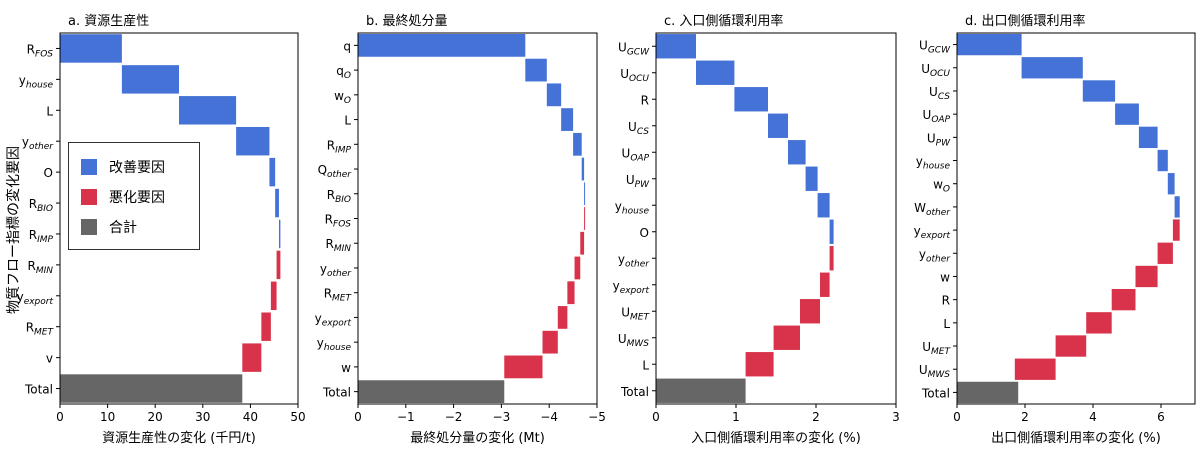 The image size is (1200, 455). I want to click on legend-item-improve: 改善要因, so click(123, 167).